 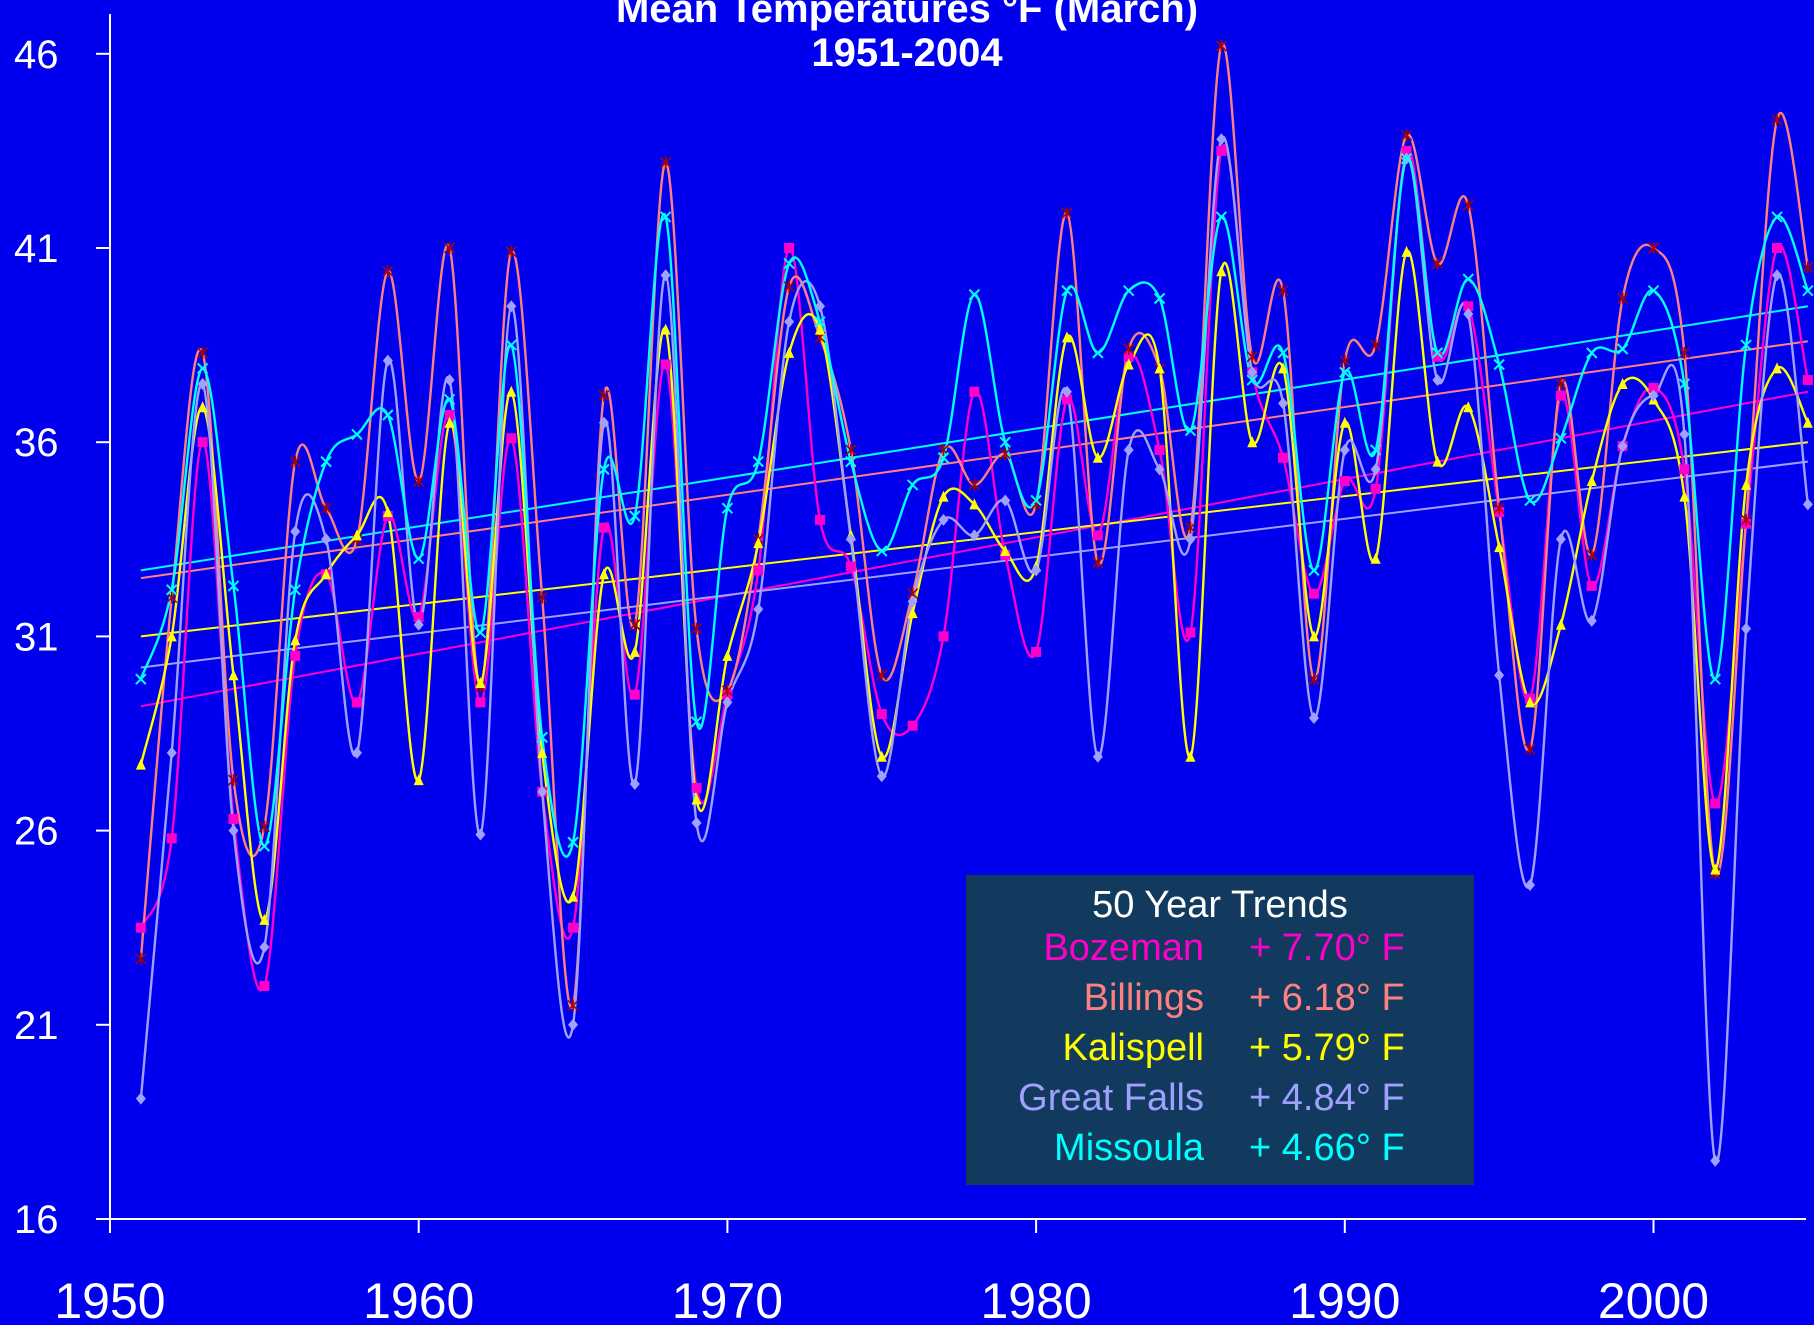 What do you see at coordinates (1653, 1299) in the screenshot?
I see `x-tick-label: 2000` at bounding box center [1653, 1299].